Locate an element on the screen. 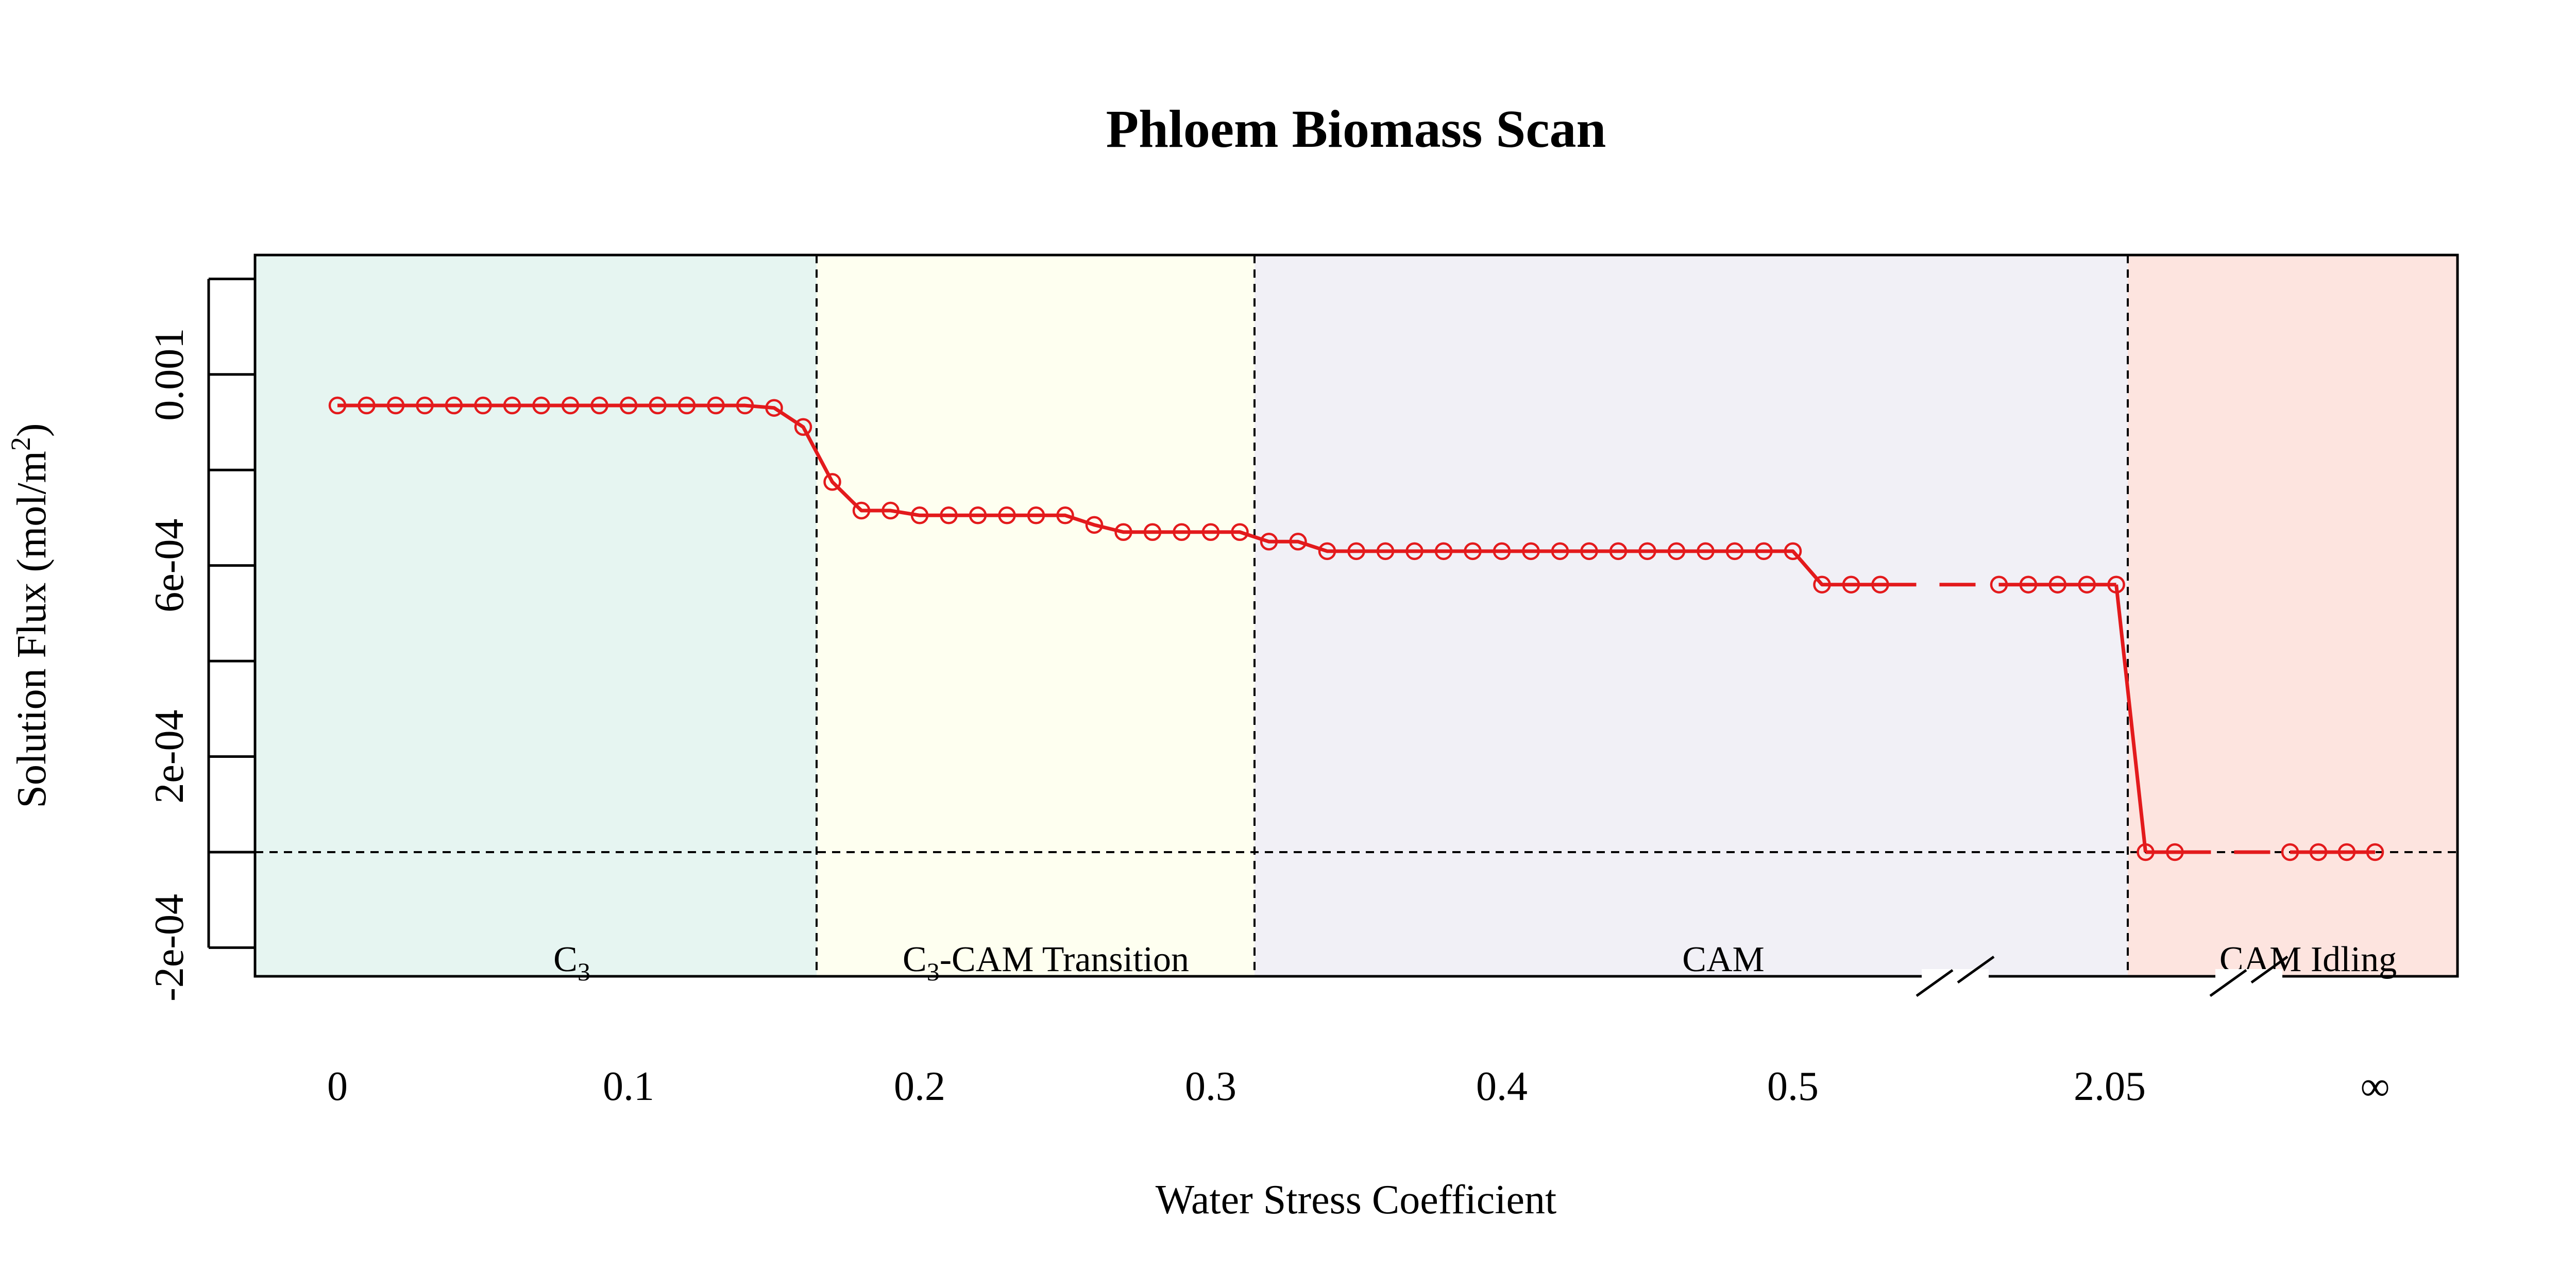  region-label-transition: C3-CAM Transition is located at coordinates (1046, 963).